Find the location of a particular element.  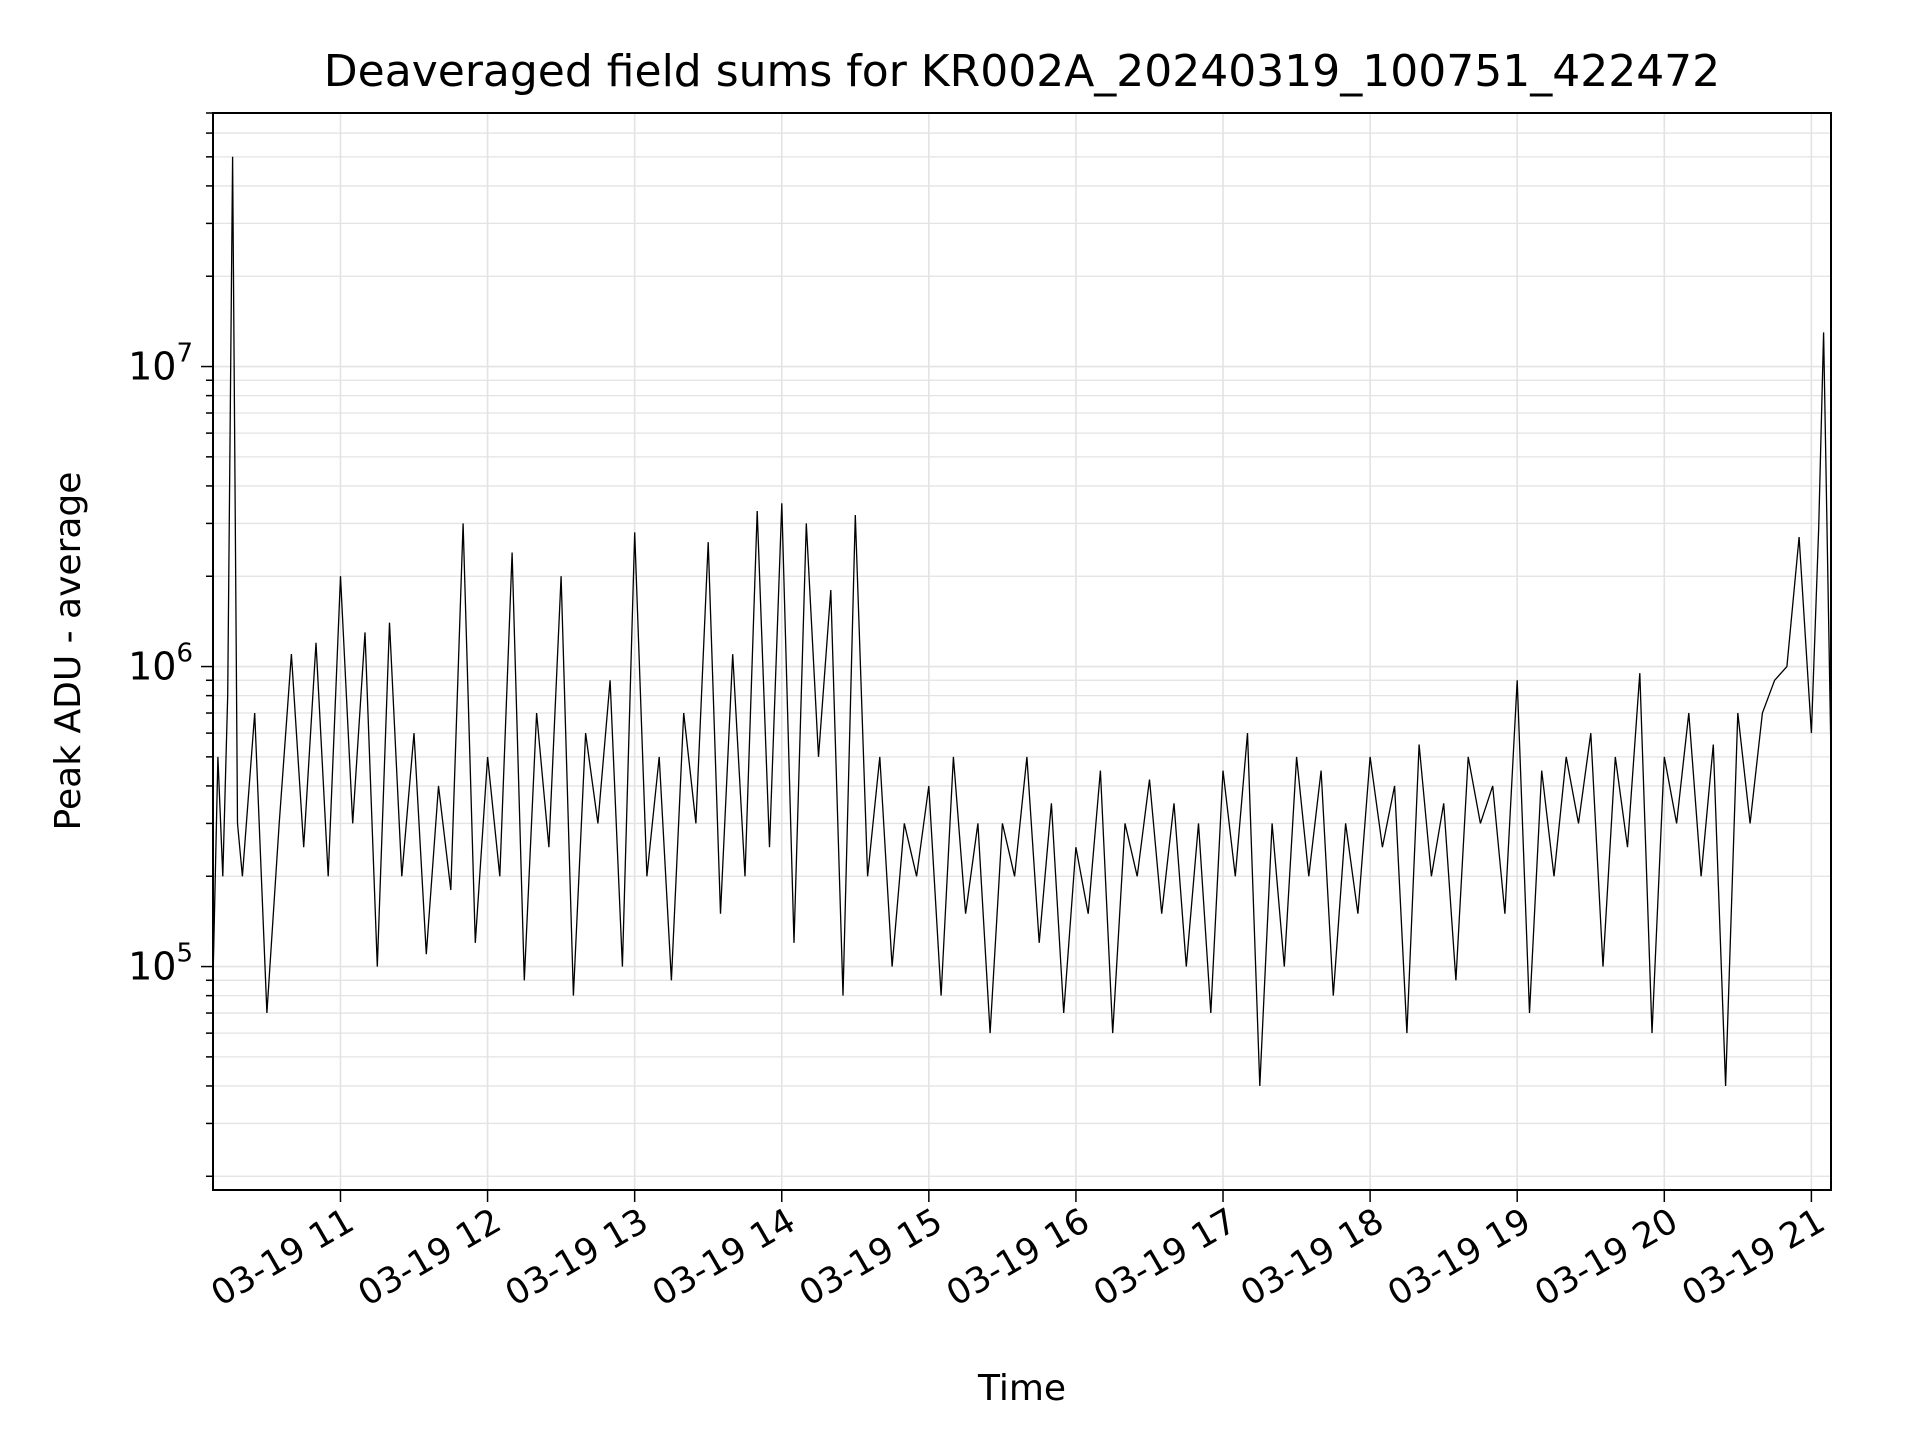

y-tick-label: 10⁶ is located at coordinates (160, 664).